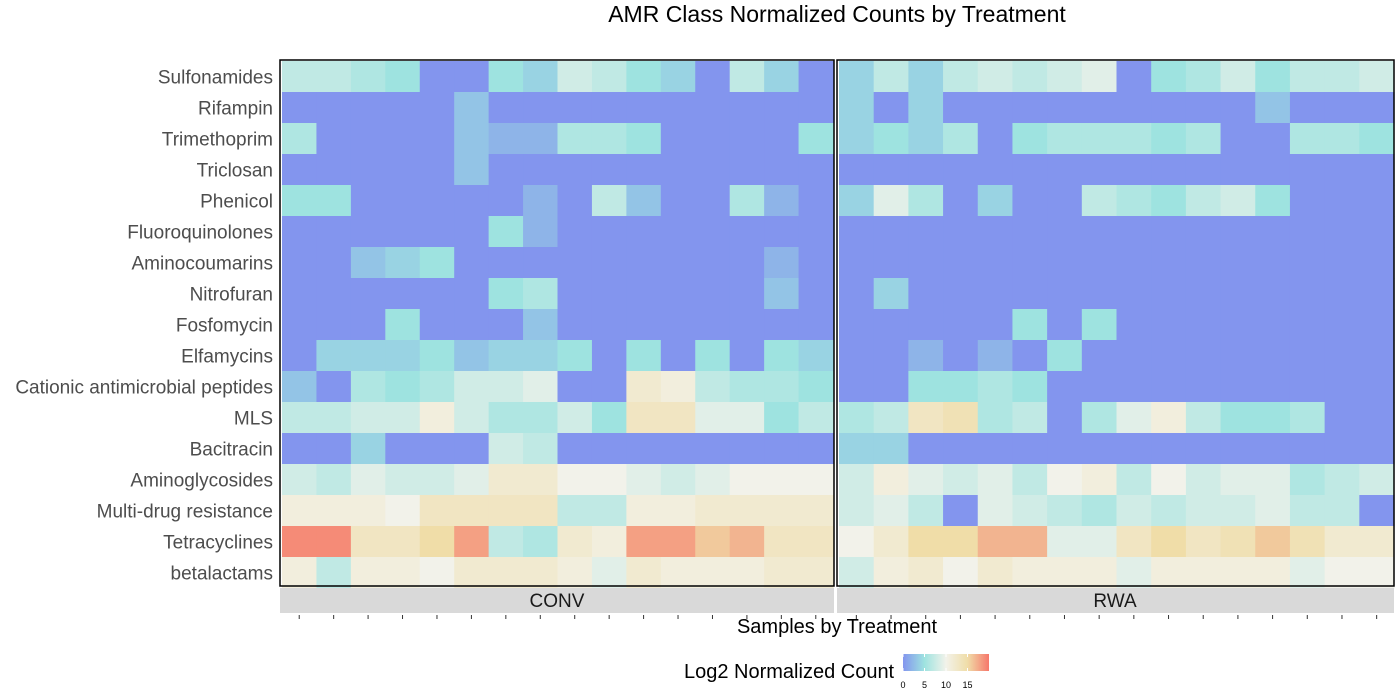  Describe the element at coordinates (253, 419) in the screenshot. I see `row-label: MLS` at that location.